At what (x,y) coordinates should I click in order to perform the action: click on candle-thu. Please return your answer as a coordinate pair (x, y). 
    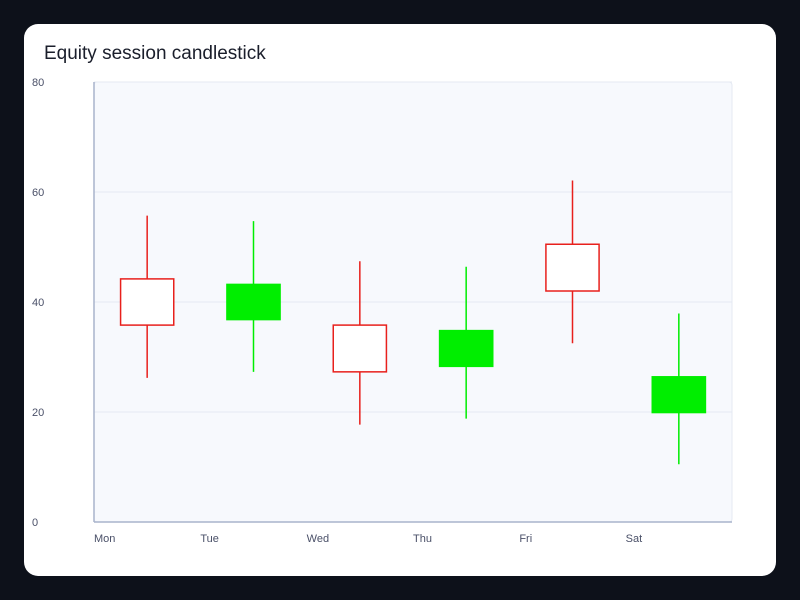
    Looking at the image, I should click on (466, 342).